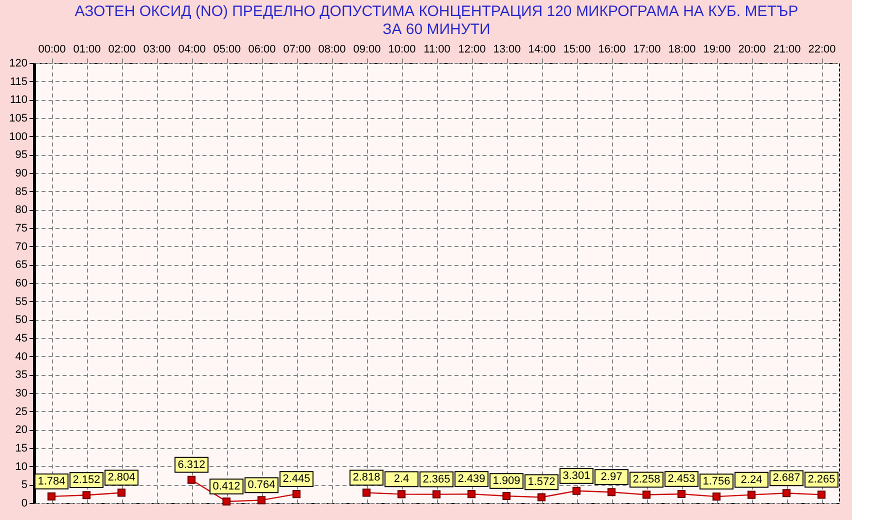  Describe the element at coordinates (332, 50) in the screenshot. I see `x-tick-label: 08:00` at that location.